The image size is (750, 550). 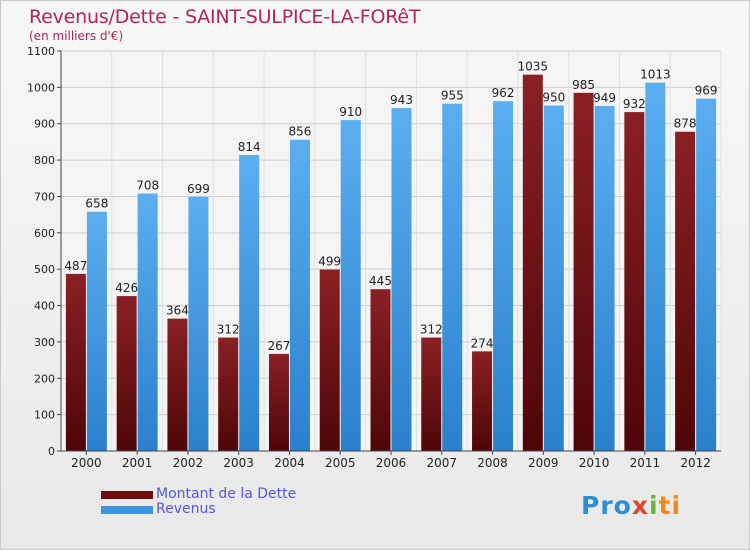 What do you see at coordinates (238, 463) in the screenshot?
I see `x-tick-label: 2003` at bounding box center [238, 463].